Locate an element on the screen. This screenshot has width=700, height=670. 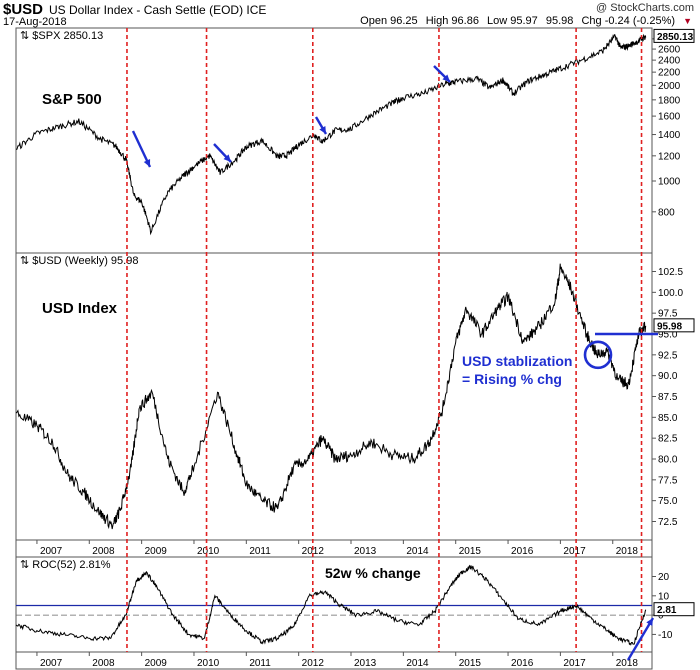
stabilization-circle is located at coordinates (598, 355).